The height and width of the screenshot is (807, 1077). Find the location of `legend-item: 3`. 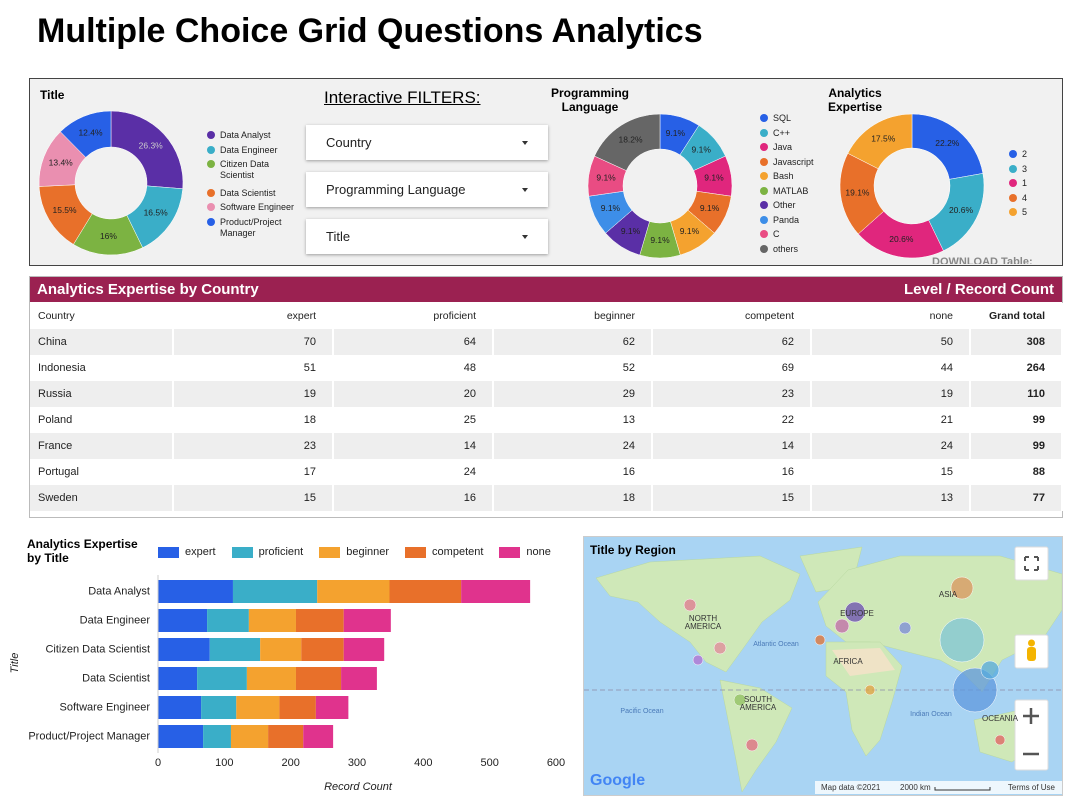

legend-item: 3 is located at coordinates (1024, 169).